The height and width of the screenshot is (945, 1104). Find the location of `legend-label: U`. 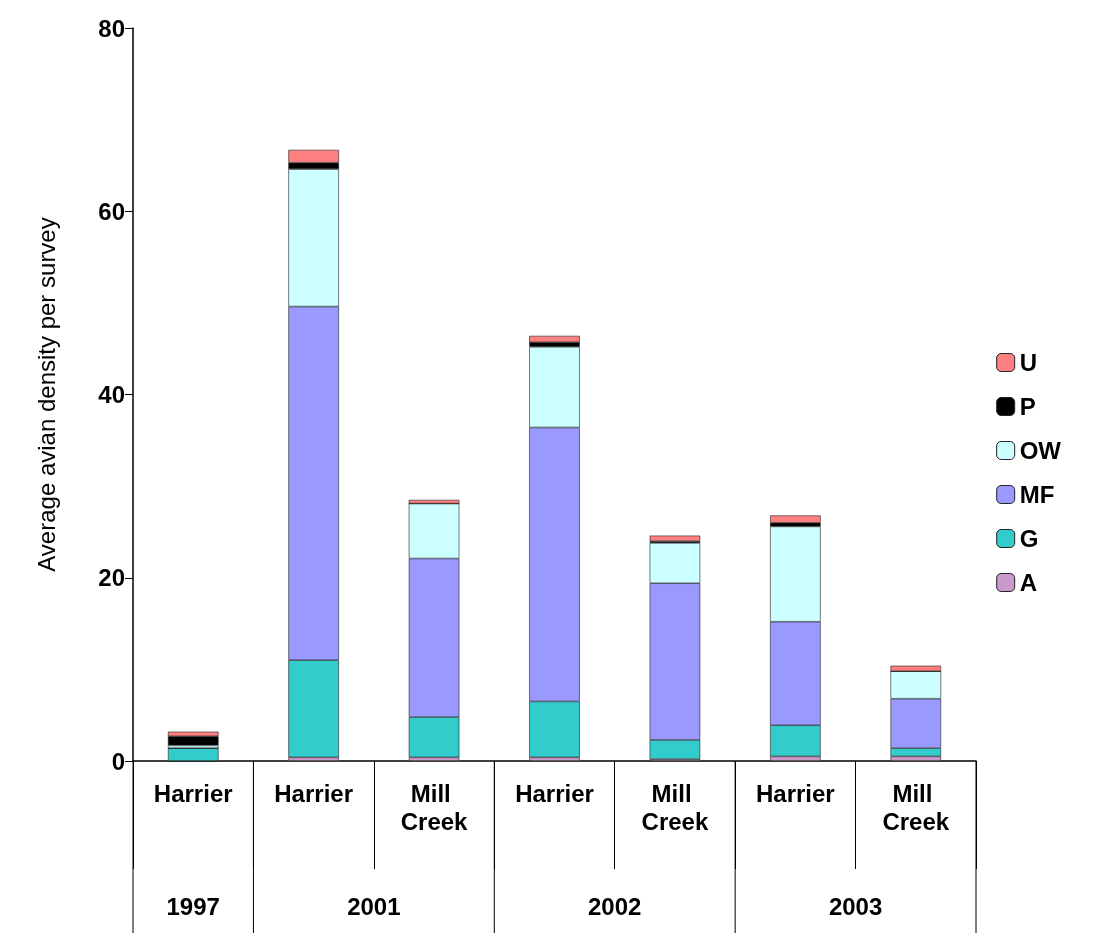

legend-label: U is located at coordinates (1028, 362).